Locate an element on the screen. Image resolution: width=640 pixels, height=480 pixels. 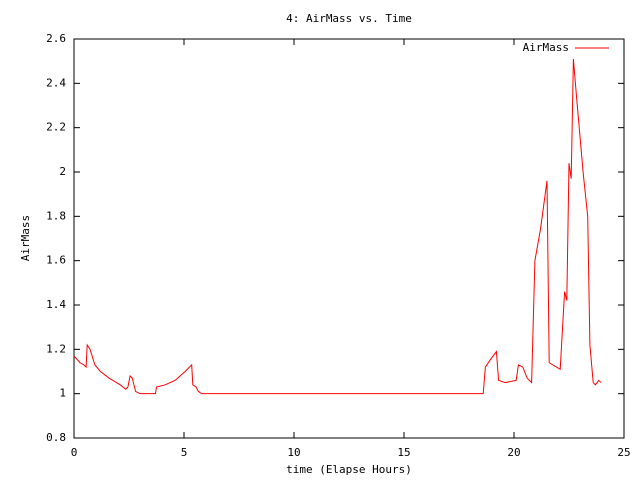
x-tick-label: 10 is located at coordinates (293, 452).